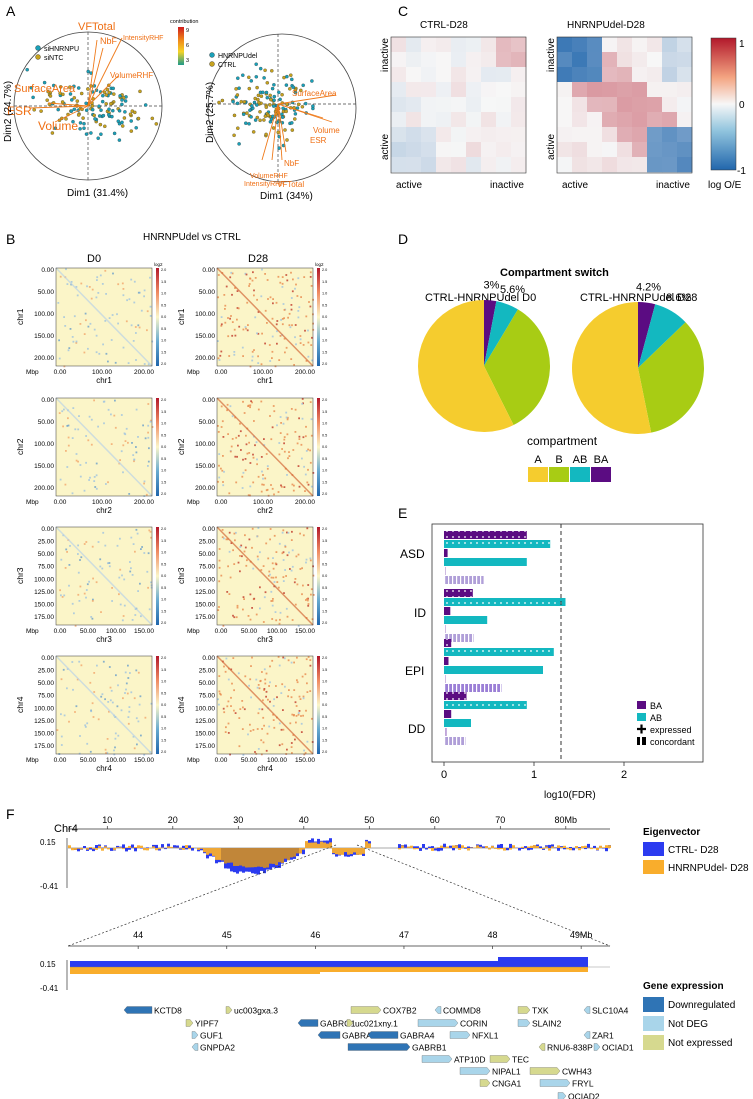  I want to click on e-xtick-label: 2, so click(624, 775).